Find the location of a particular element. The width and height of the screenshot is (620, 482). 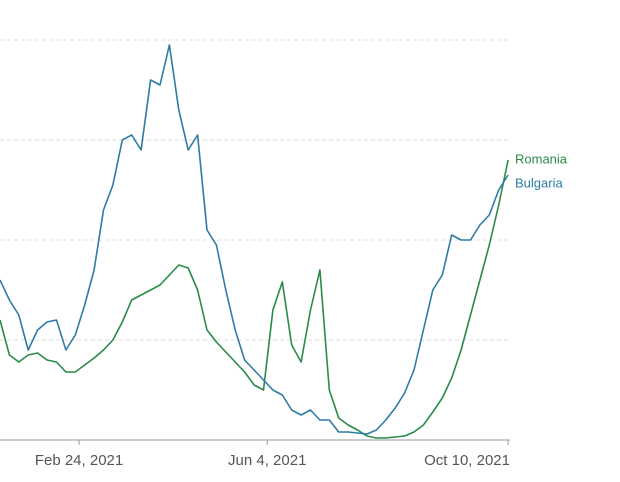

series-label: Bulgaria is located at coordinates (539, 182).